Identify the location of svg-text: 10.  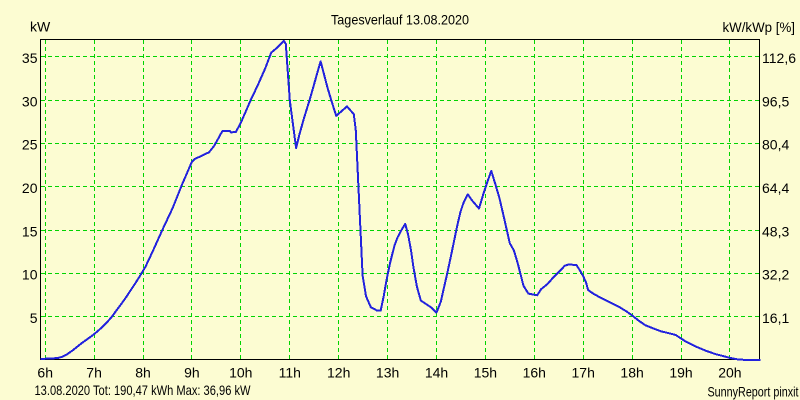
(30, 275).